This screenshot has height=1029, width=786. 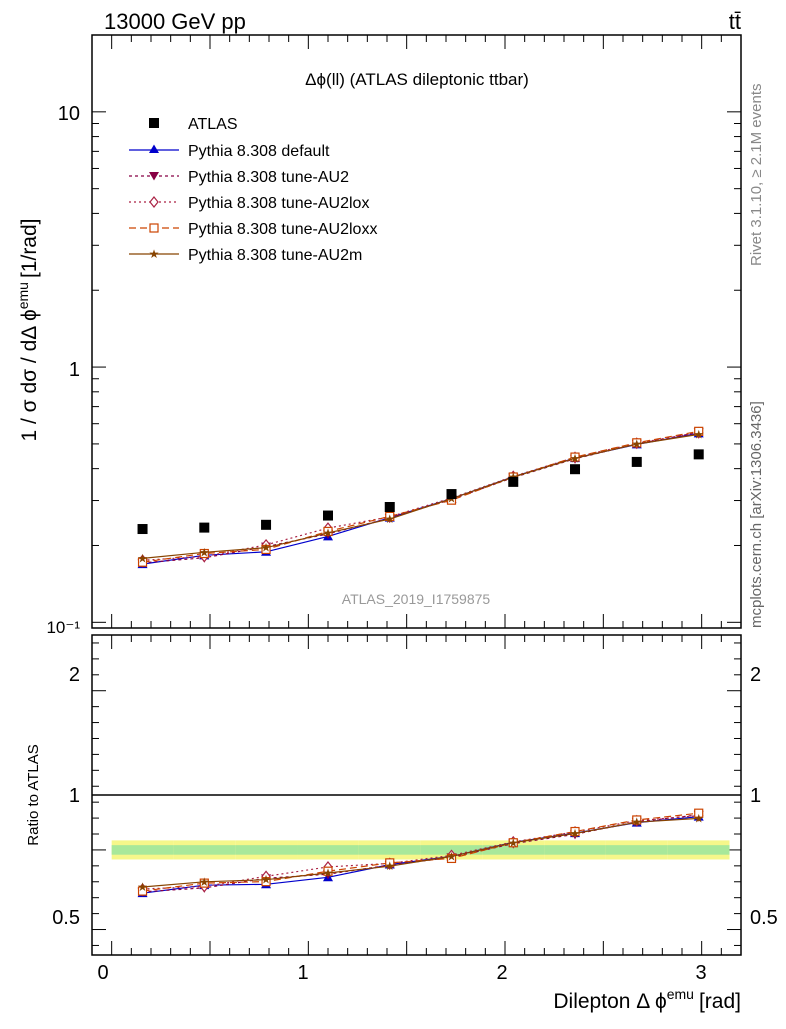 I want to click on ratio-y-tick-label-right-1: 1, so click(x=755, y=796).